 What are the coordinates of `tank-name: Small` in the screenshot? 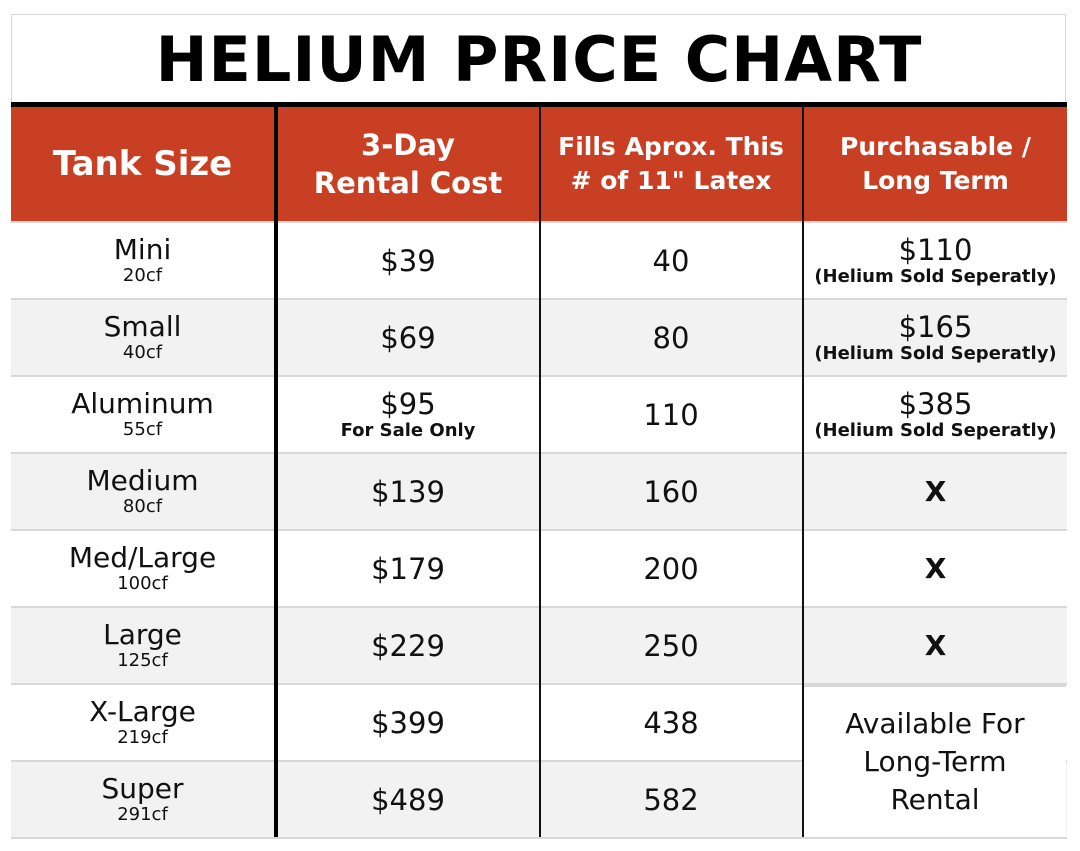 It's located at (142, 326).